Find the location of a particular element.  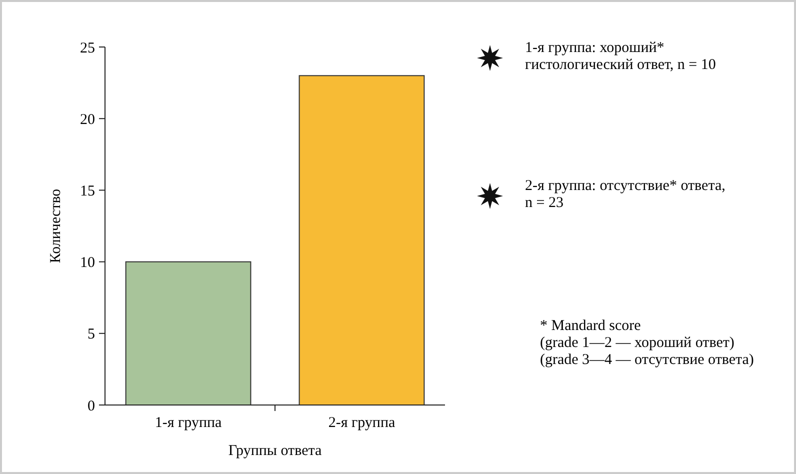

text: 1-я группа: хороший* гистологический ответ, n = 10 is located at coordinates (620, 56).